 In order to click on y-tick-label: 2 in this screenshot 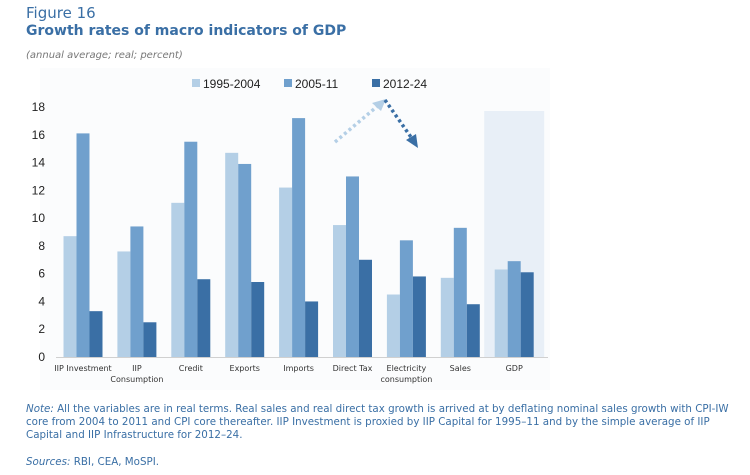, I will do `click(41, 329)`.